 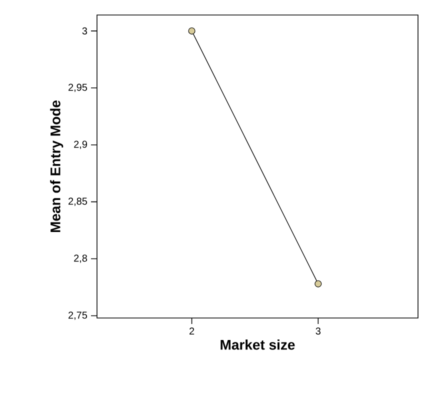 What do you see at coordinates (192, 331) in the screenshot?
I see `x-tick-label: 2` at bounding box center [192, 331].